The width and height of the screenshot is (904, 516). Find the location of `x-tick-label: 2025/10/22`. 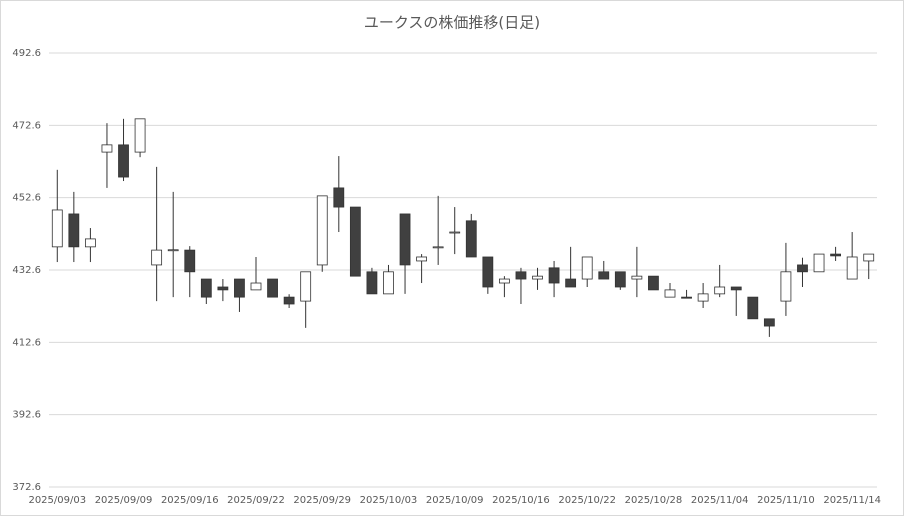

x-tick-label: 2025/10/22 is located at coordinates (587, 500).